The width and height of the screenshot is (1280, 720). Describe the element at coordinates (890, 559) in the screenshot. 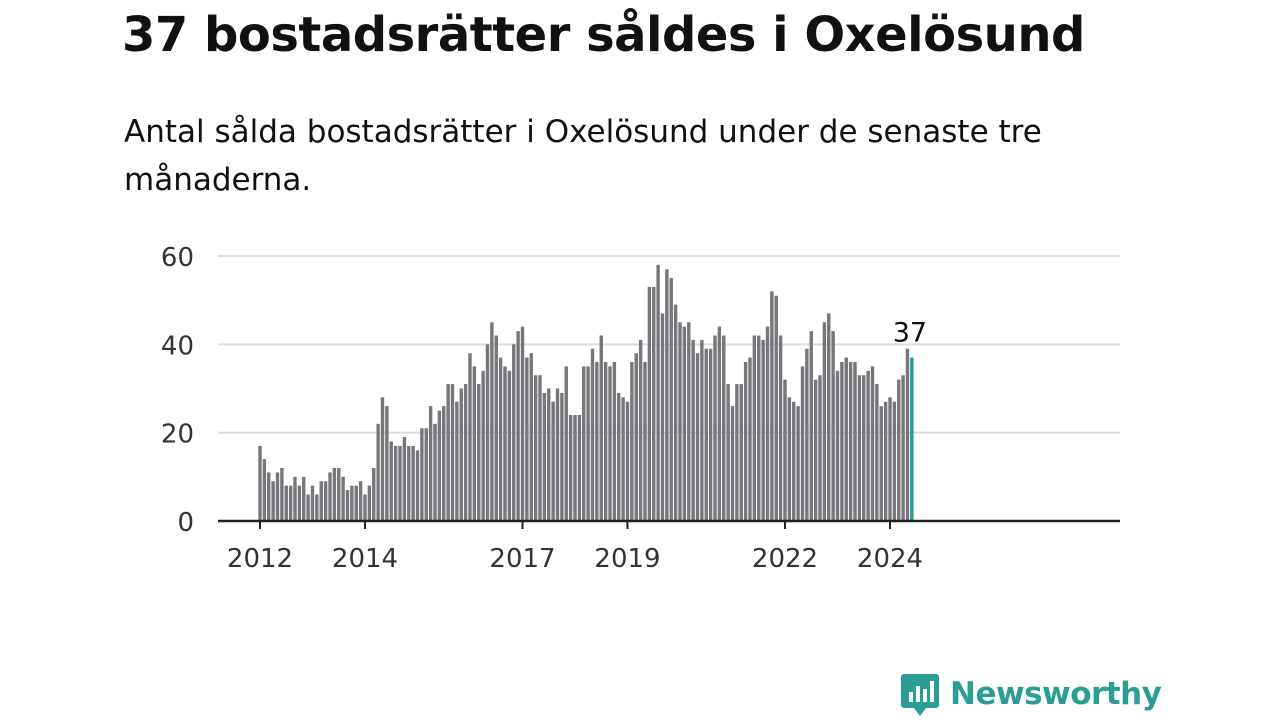

I see `x-tick-label: 2024` at that location.